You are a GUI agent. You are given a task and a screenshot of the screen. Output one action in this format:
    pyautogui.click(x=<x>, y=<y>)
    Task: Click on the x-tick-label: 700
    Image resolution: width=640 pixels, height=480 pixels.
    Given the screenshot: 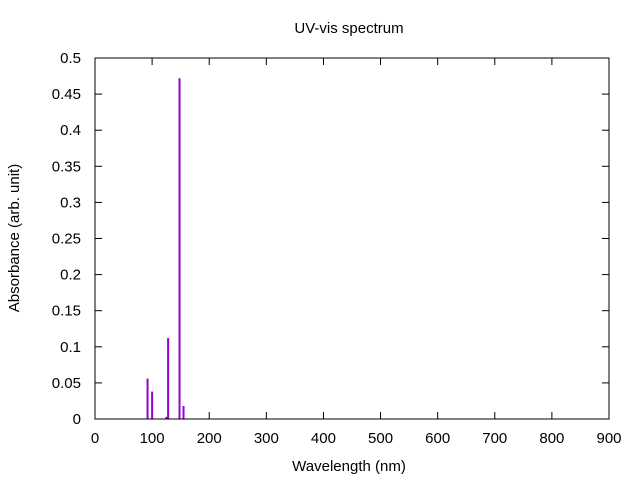 What is the action you would take?
    pyautogui.click(x=494, y=438)
    